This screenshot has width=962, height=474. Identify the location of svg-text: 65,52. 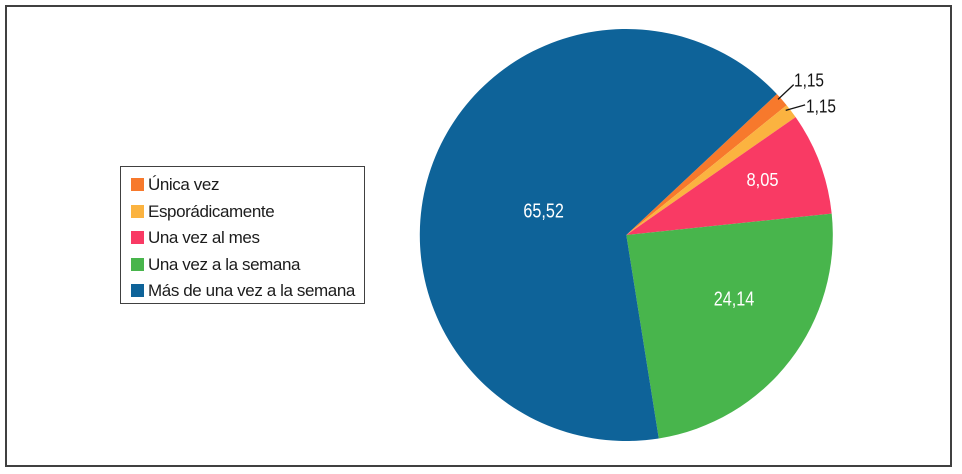
(543, 212).